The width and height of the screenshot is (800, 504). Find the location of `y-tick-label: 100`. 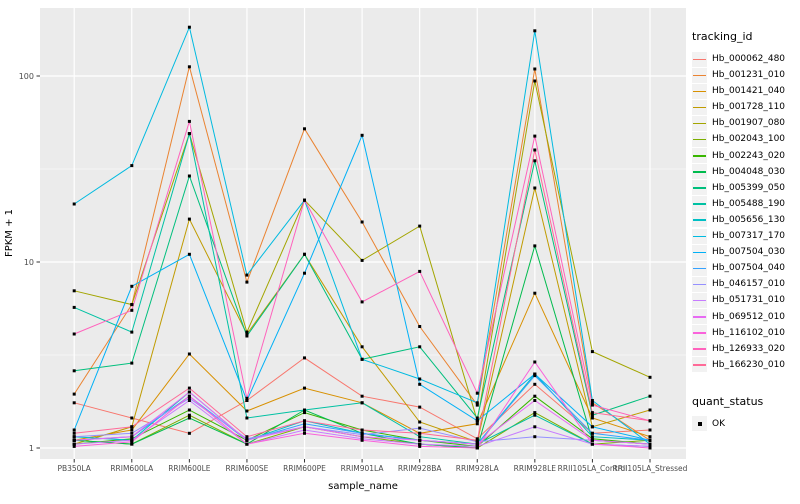

y-tick-label: 100 is located at coordinates (26, 76).